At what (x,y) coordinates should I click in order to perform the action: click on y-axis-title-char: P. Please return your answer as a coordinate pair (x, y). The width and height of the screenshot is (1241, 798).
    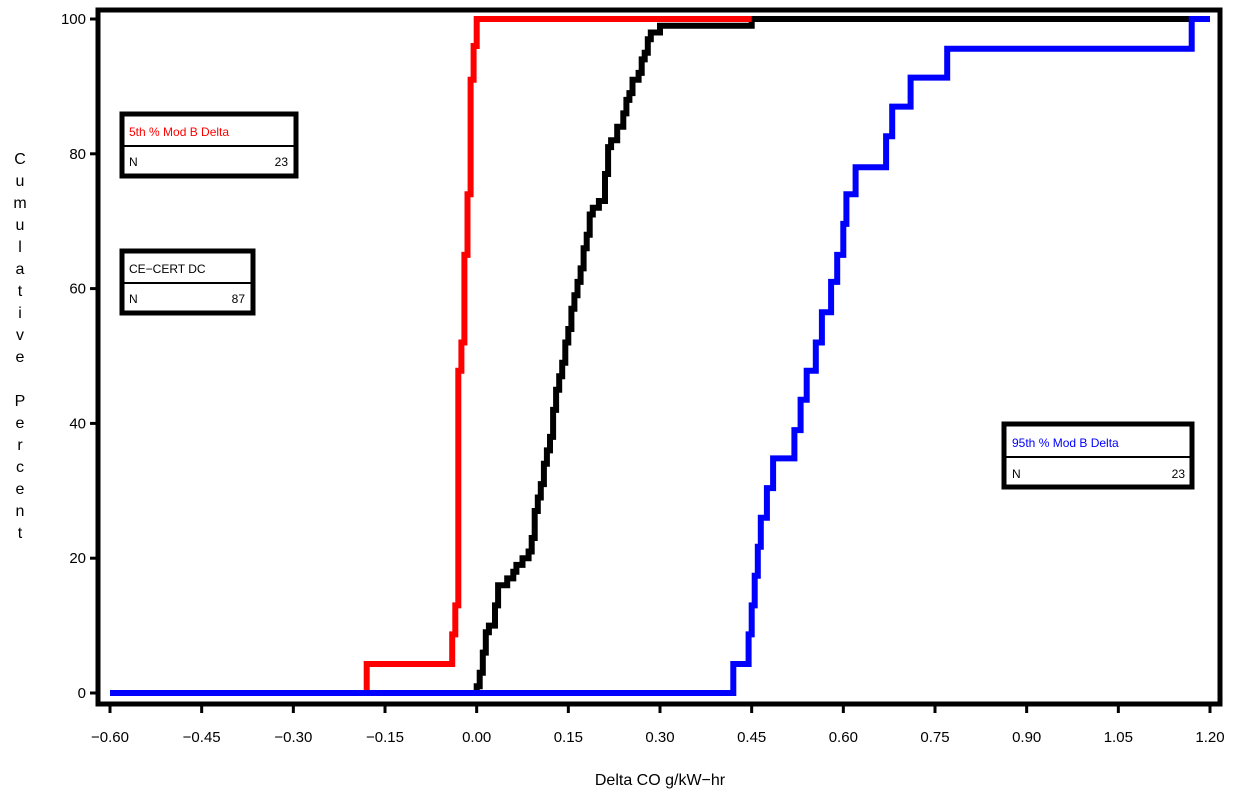
    Looking at the image, I should click on (20, 401).